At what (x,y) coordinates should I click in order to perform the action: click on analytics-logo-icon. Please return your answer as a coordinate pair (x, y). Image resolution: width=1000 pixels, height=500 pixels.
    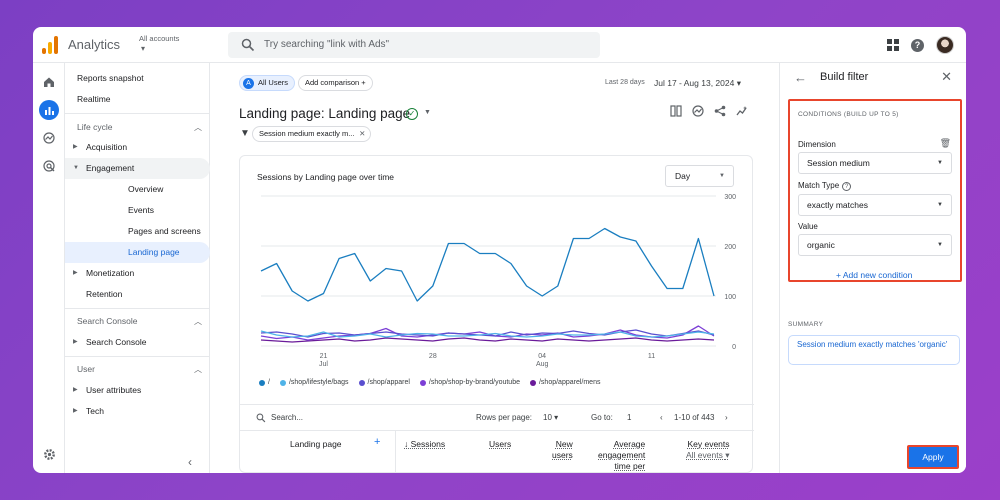
    Looking at the image, I should click on (51, 45).